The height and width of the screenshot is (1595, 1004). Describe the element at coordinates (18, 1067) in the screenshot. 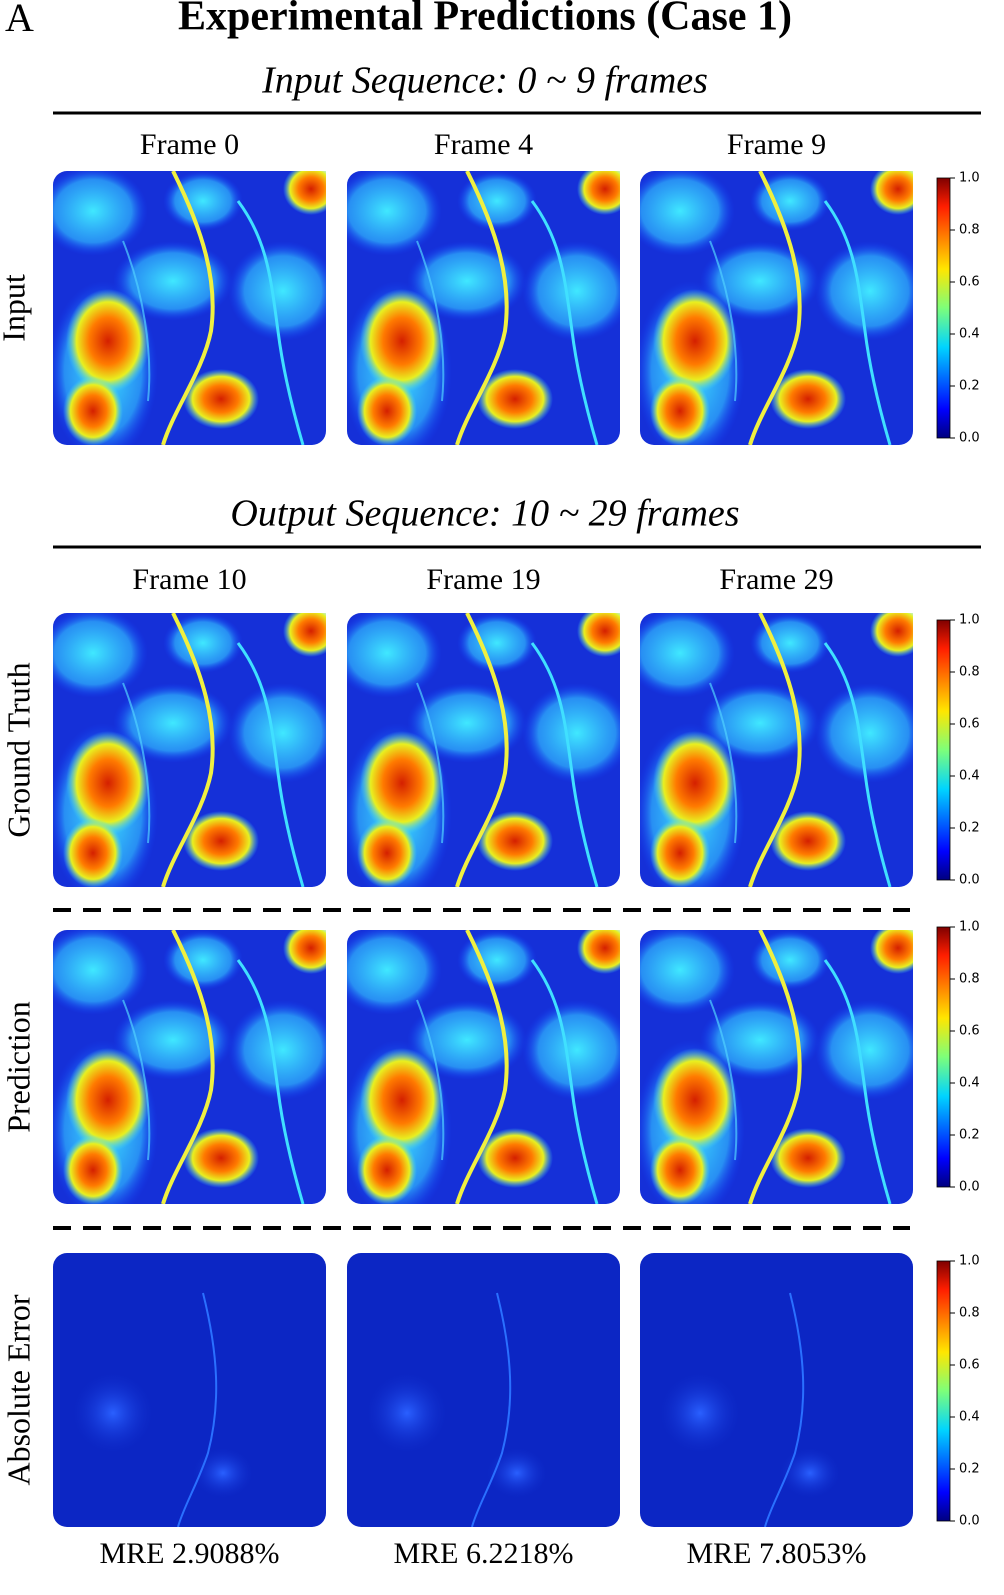

I see `row-label: Prediction` at that location.